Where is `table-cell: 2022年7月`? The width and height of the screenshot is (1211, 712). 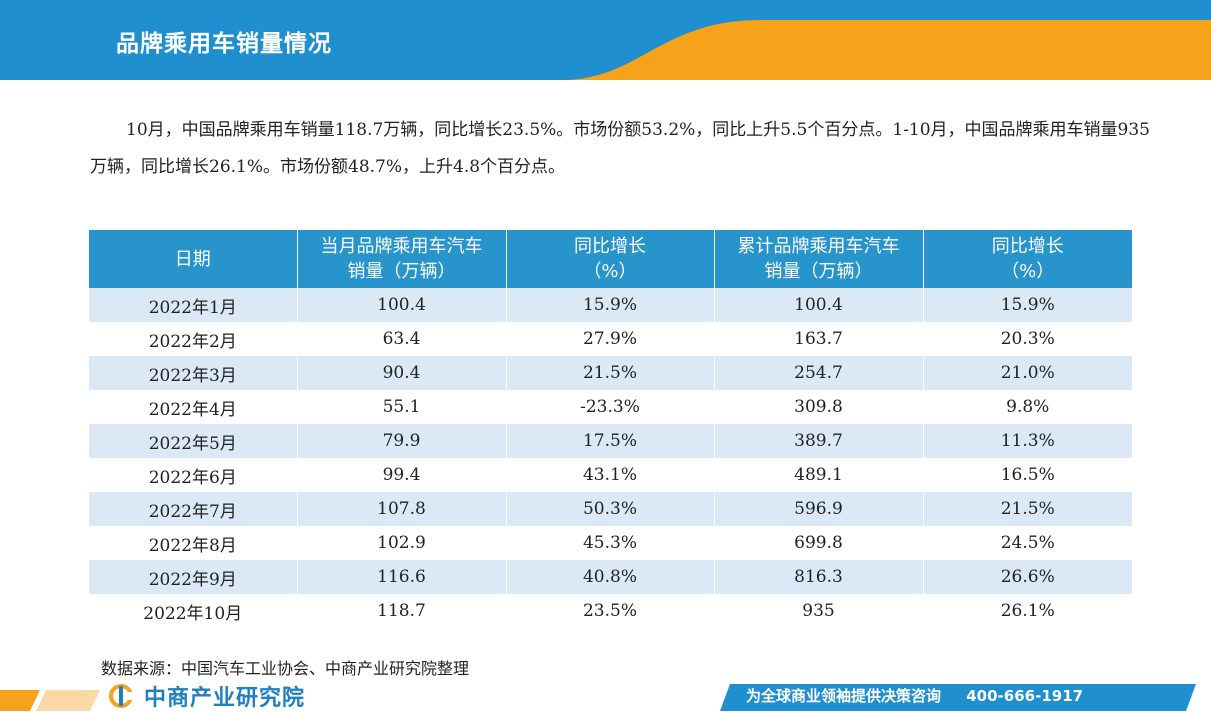 table-cell: 2022年7月 is located at coordinates (193, 509).